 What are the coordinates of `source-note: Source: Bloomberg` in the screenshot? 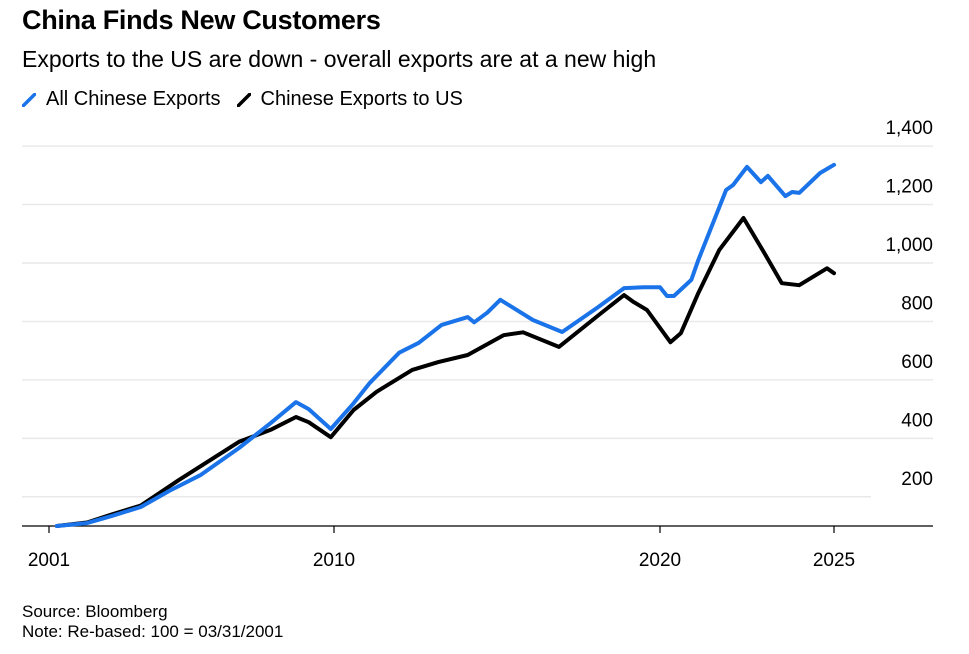 It's located at (95, 611).